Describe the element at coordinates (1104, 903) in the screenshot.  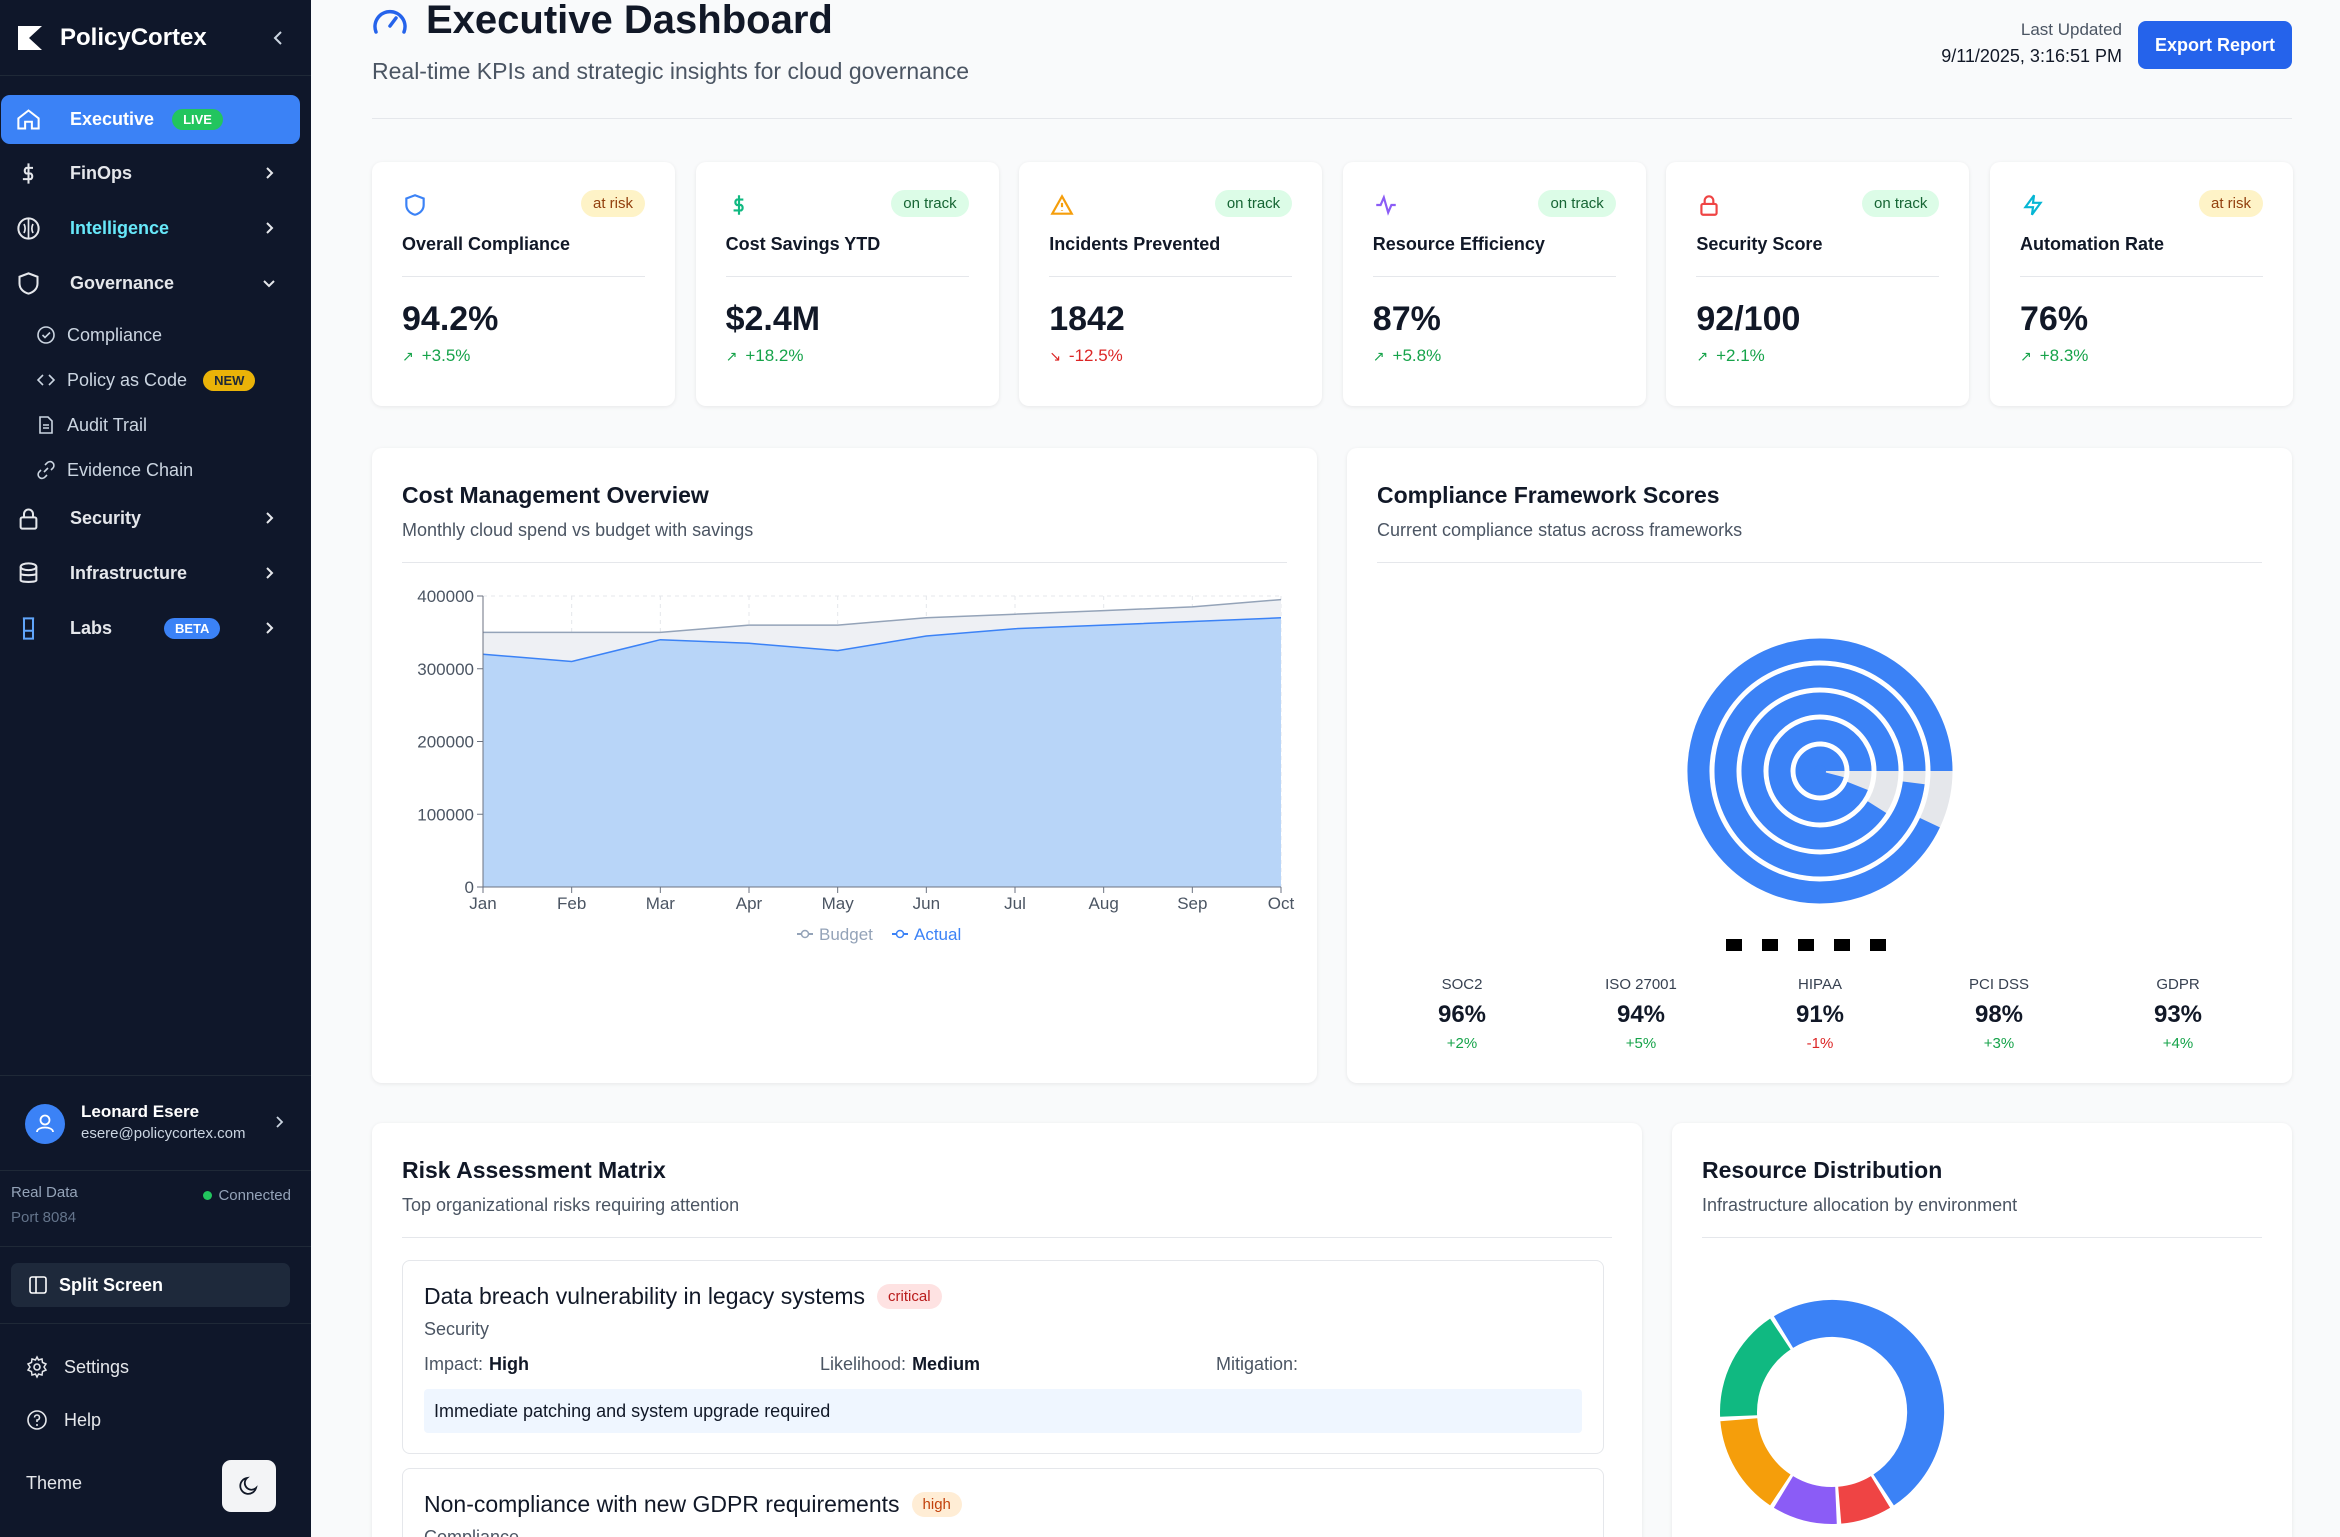
I see `x-tick-label: Aug` at that location.